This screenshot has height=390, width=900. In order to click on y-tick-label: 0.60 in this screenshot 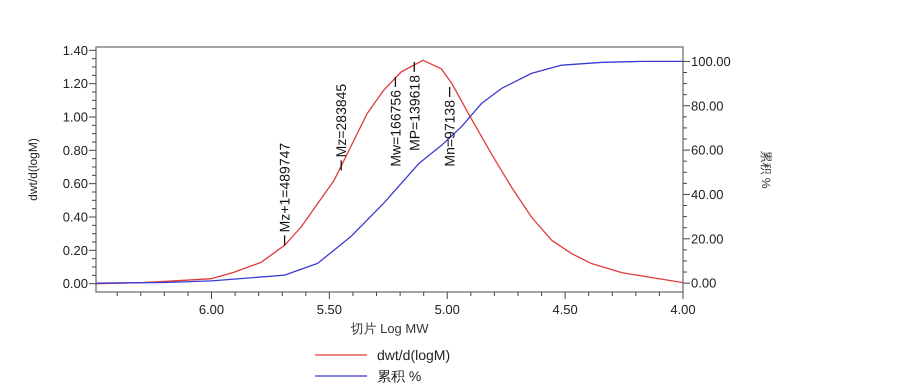, I will do `click(75, 184)`.